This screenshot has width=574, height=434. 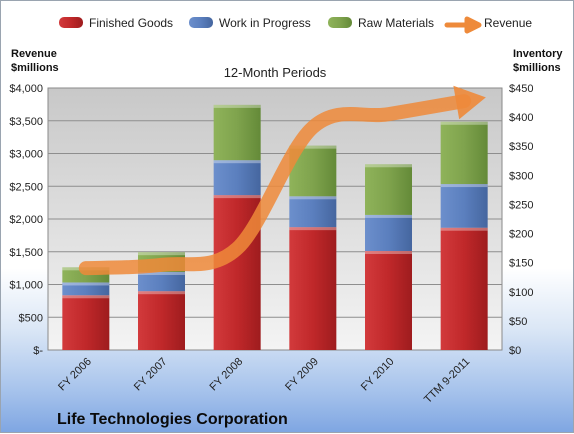 What do you see at coordinates (463, 25) in the screenshot?
I see `legend-swatch-revenue` at bounding box center [463, 25].